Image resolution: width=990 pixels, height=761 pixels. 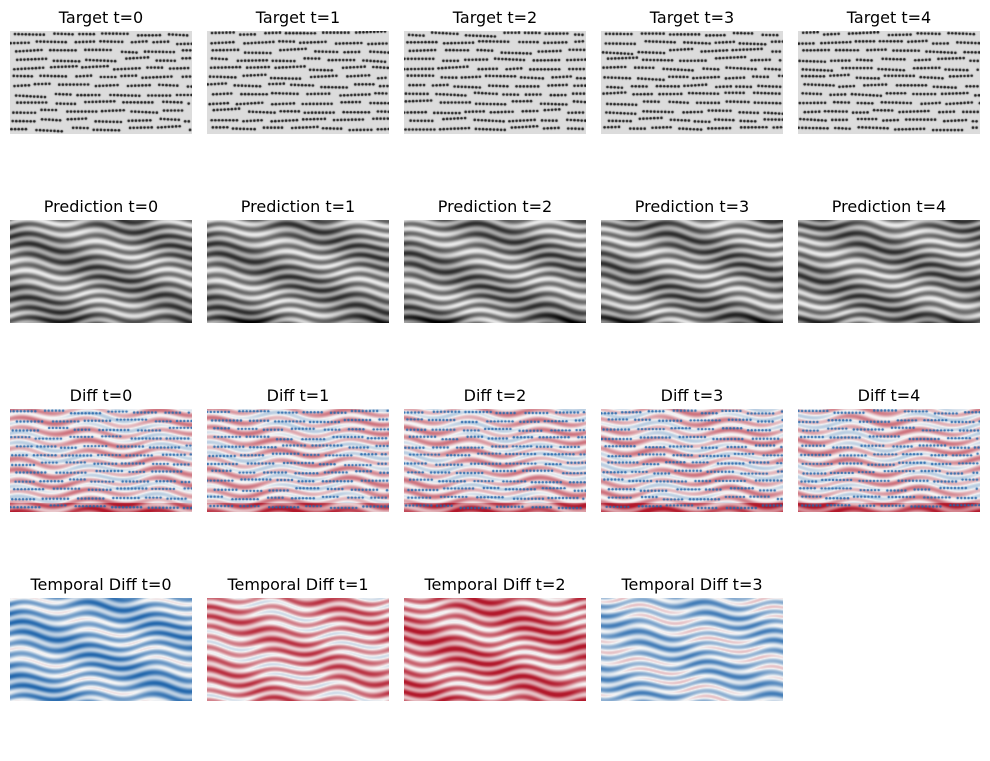 What do you see at coordinates (889, 17) in the screenshot?
I see `panel-title-target-4: Target t=4` at bounding box center [889, 17].